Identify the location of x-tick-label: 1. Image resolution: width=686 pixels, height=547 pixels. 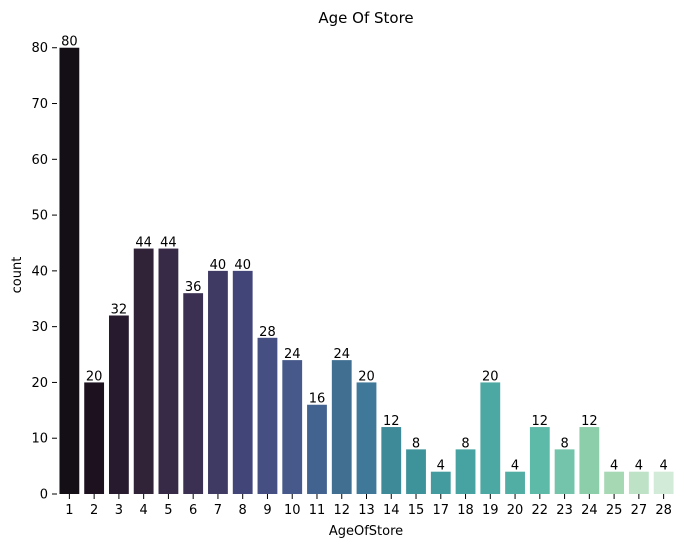
(69, 510).